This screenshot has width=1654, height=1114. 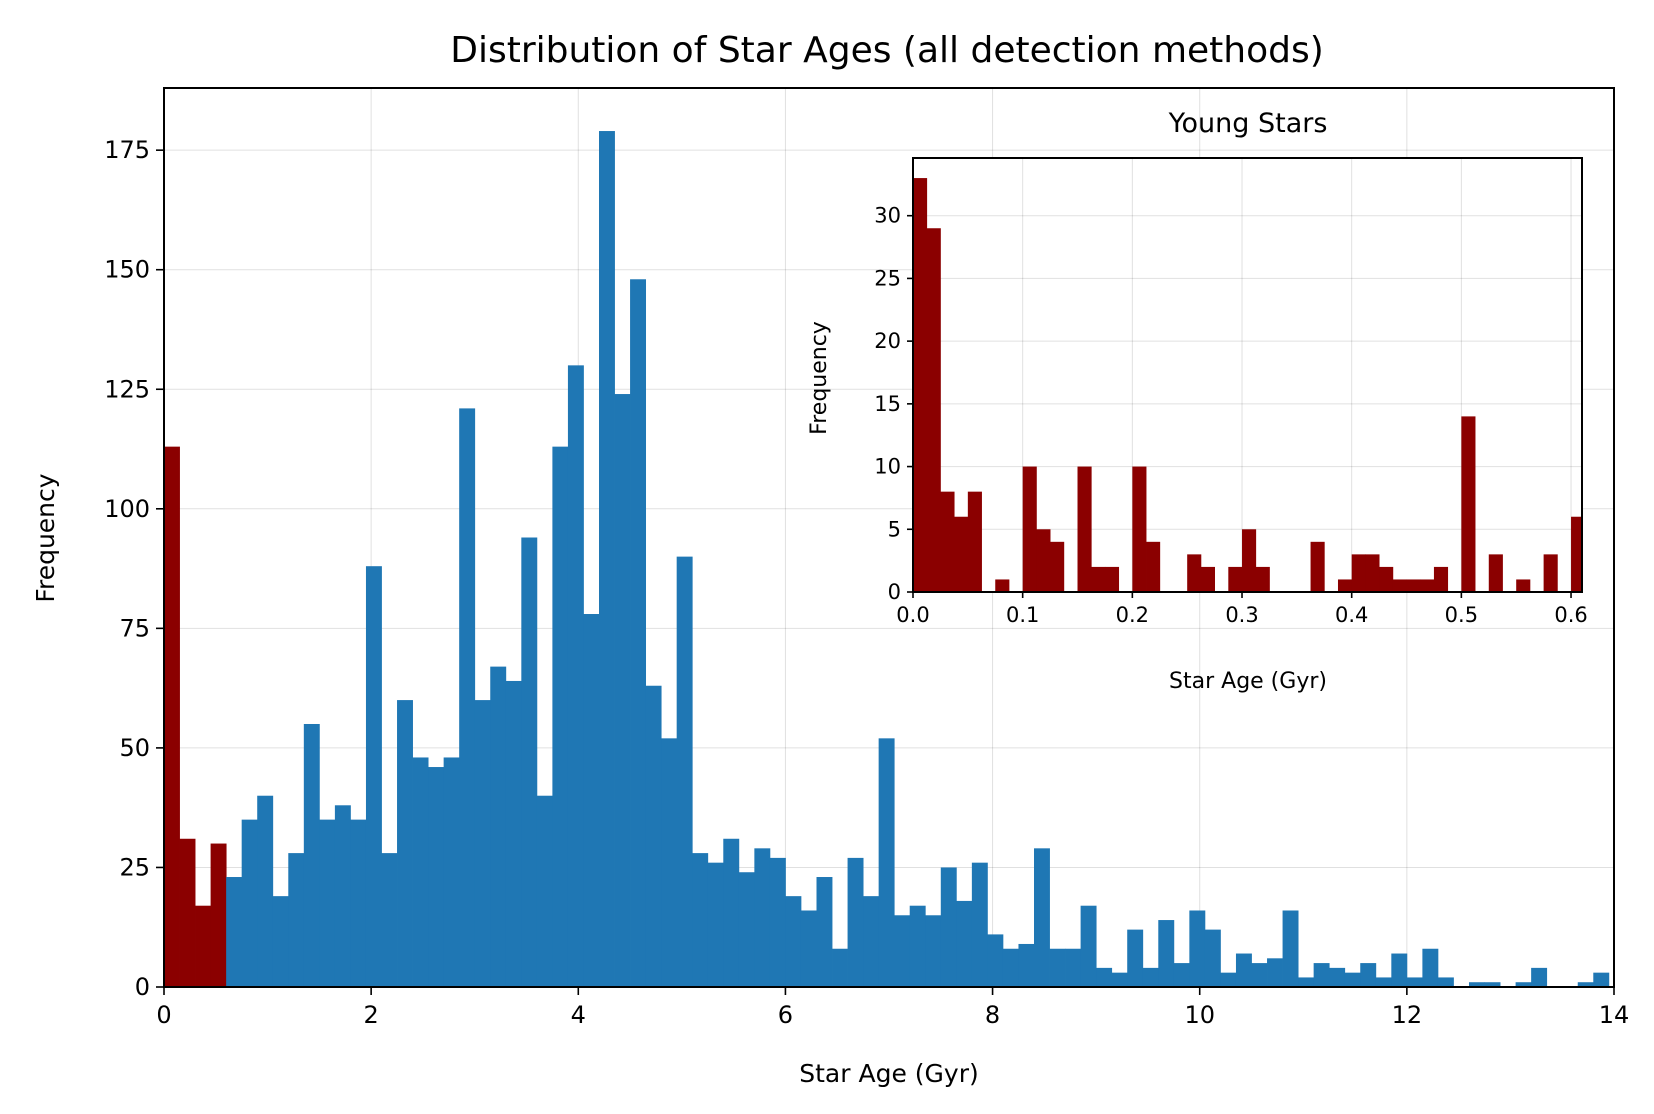 What do you see at coordinates (134, 867) in the screenshot?
I see `main-y-tick-label: 25` at bounding box center [134, 867].